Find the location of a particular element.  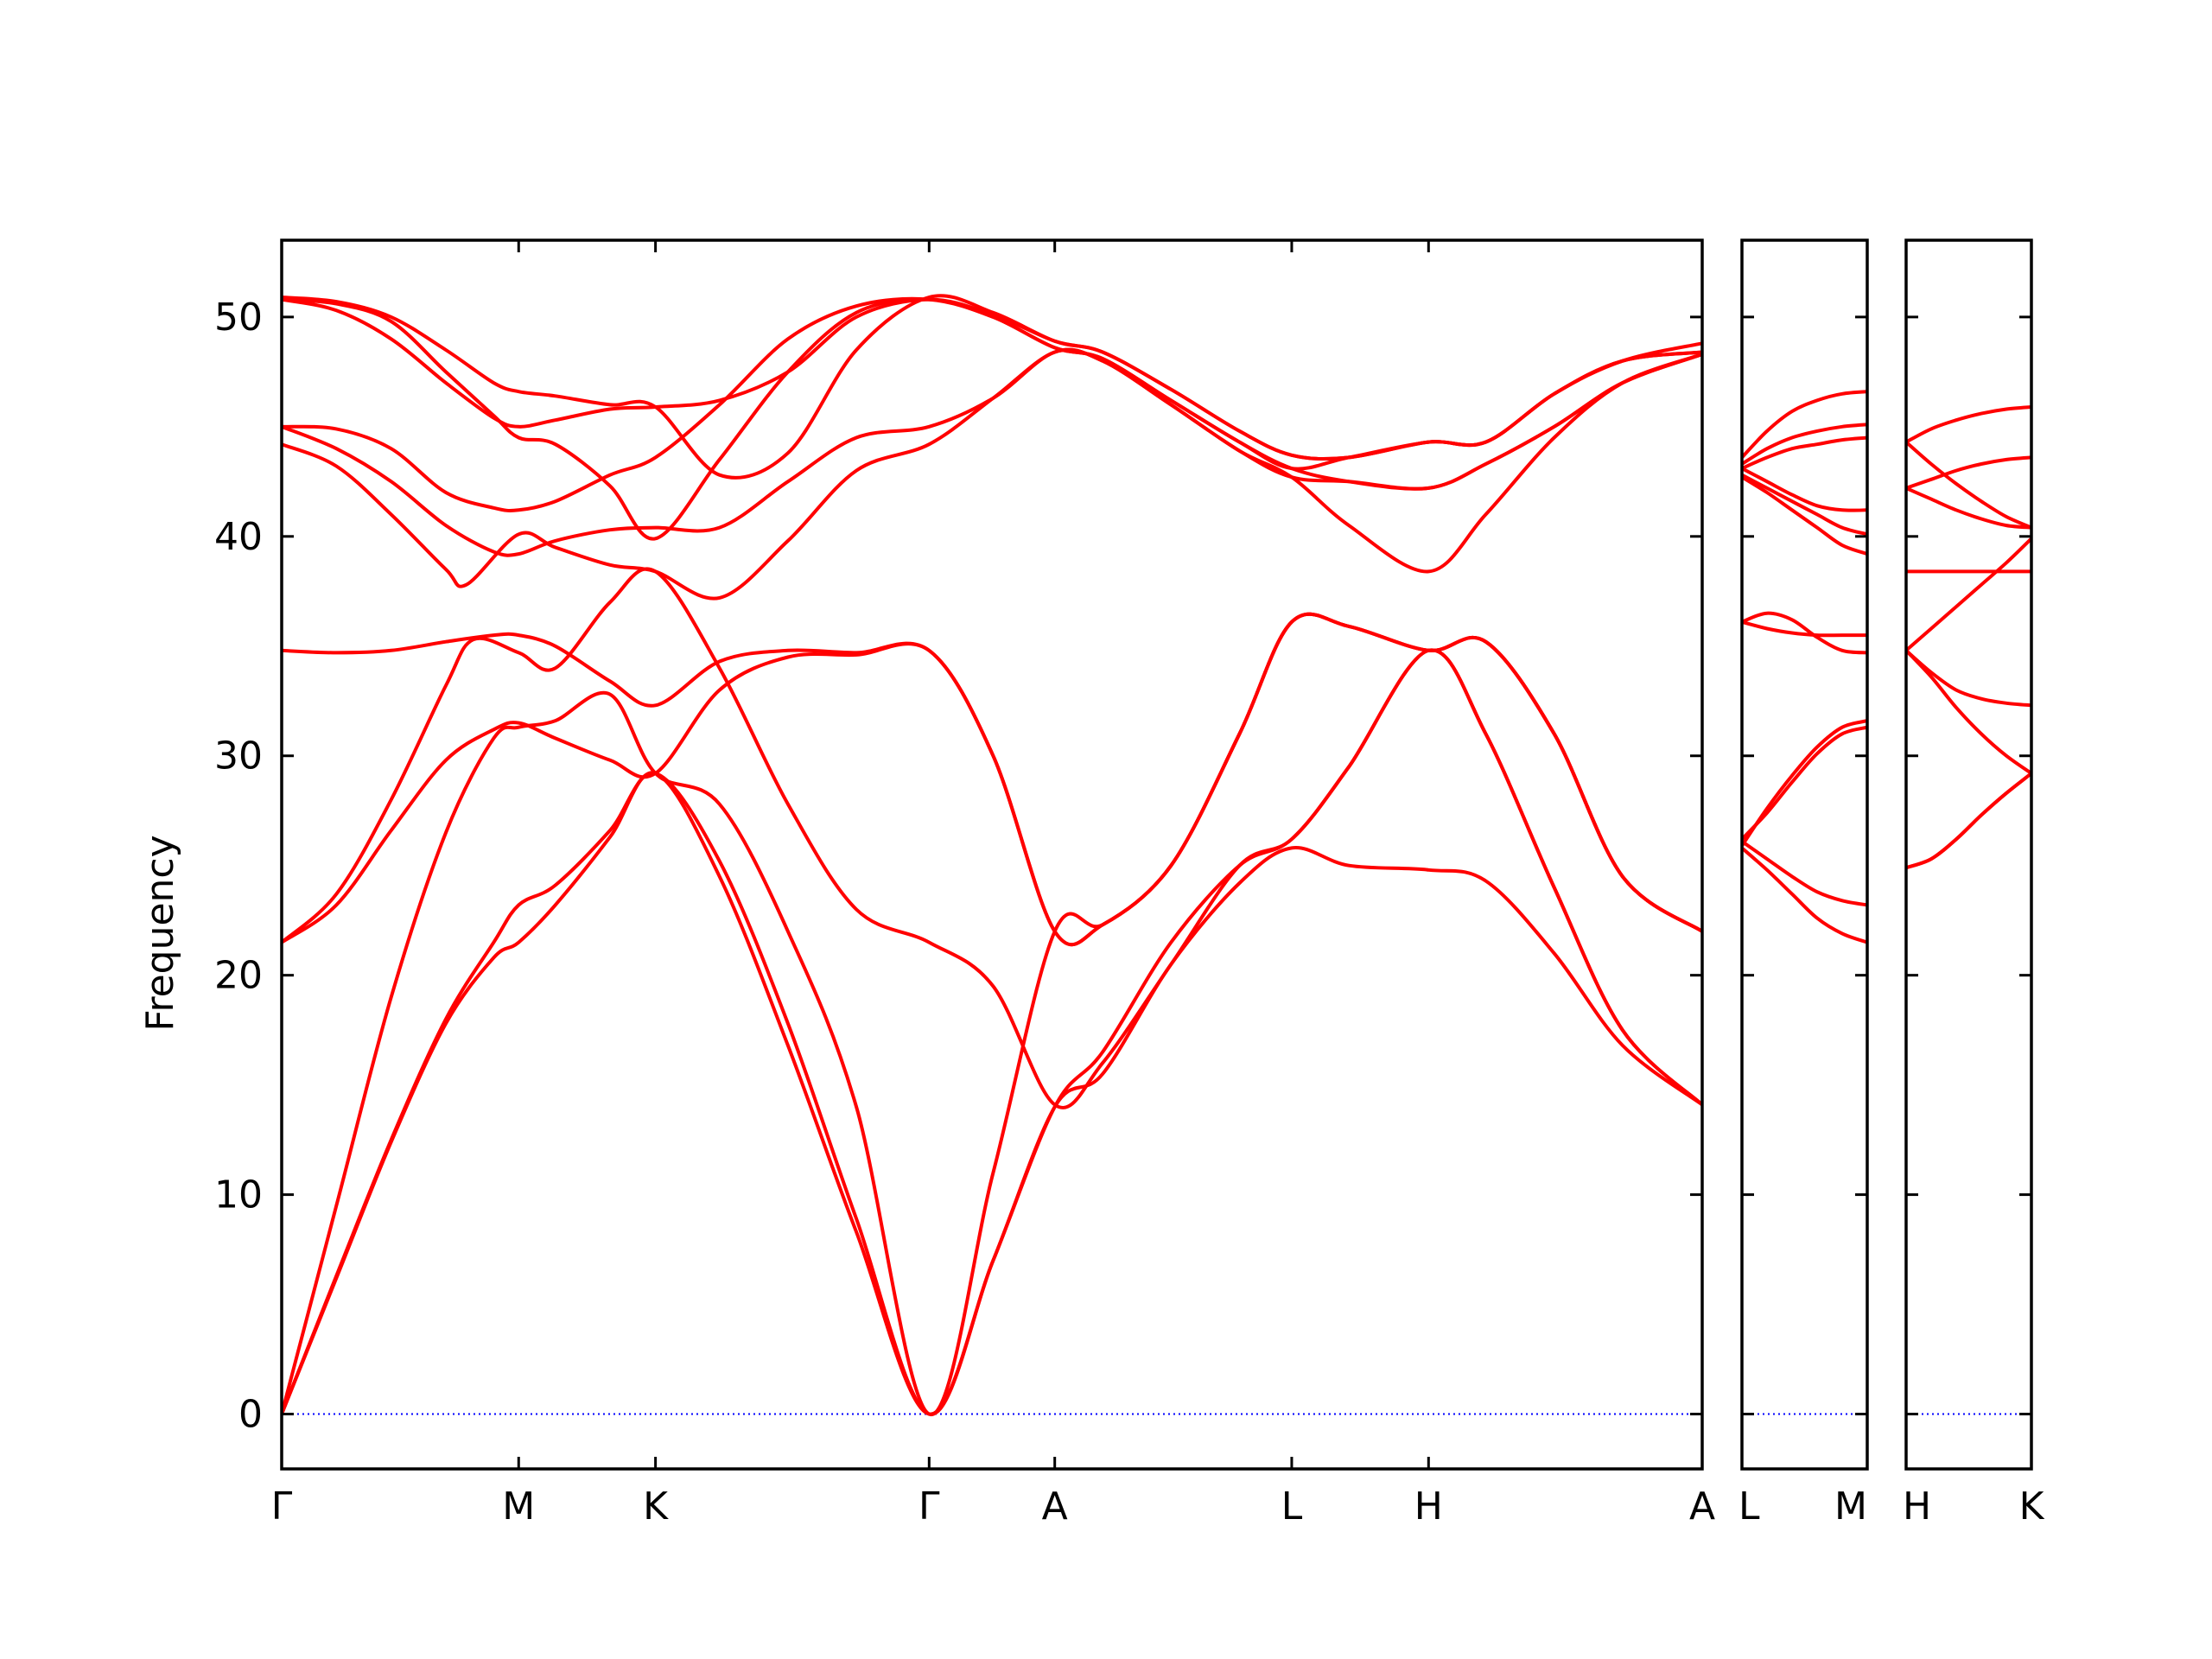

y-tick-label: 0 is located at coordinates (250, 1415).